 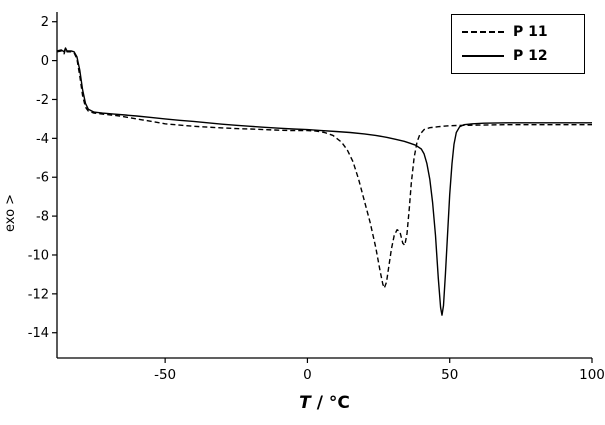 What do you see at coordinates (42, 178) in the screenshot?
I see `y-tick-label: -6` at bounding box center [42, 178].